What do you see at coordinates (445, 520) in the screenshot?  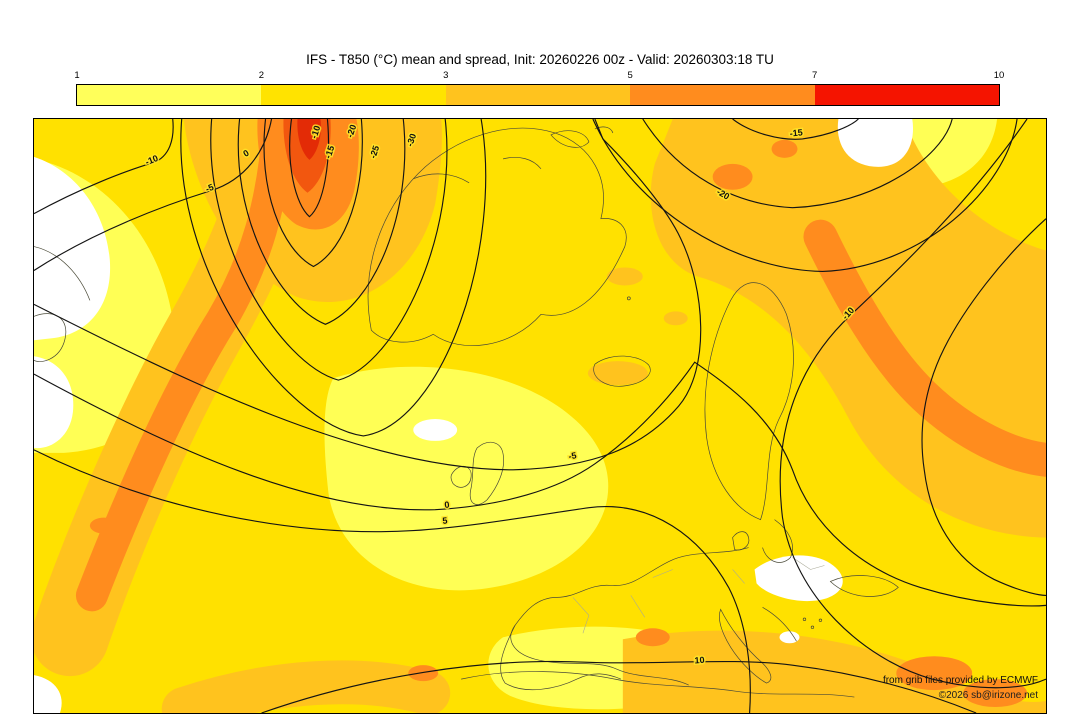 I see `contour-label: 5` at bounding box center [445, 520].